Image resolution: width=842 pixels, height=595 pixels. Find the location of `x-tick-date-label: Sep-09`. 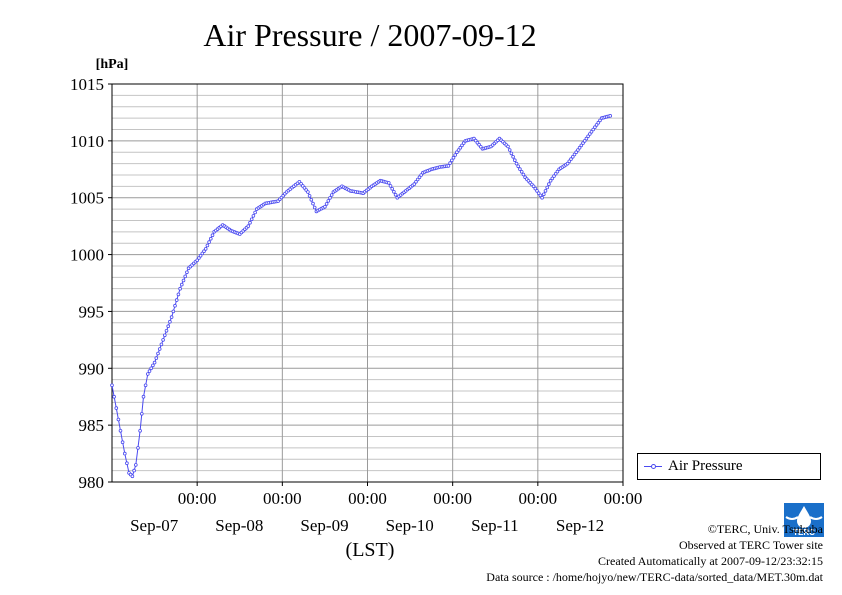

x-tick-date-label: Sep-09 is located at coordinates (324, 525).